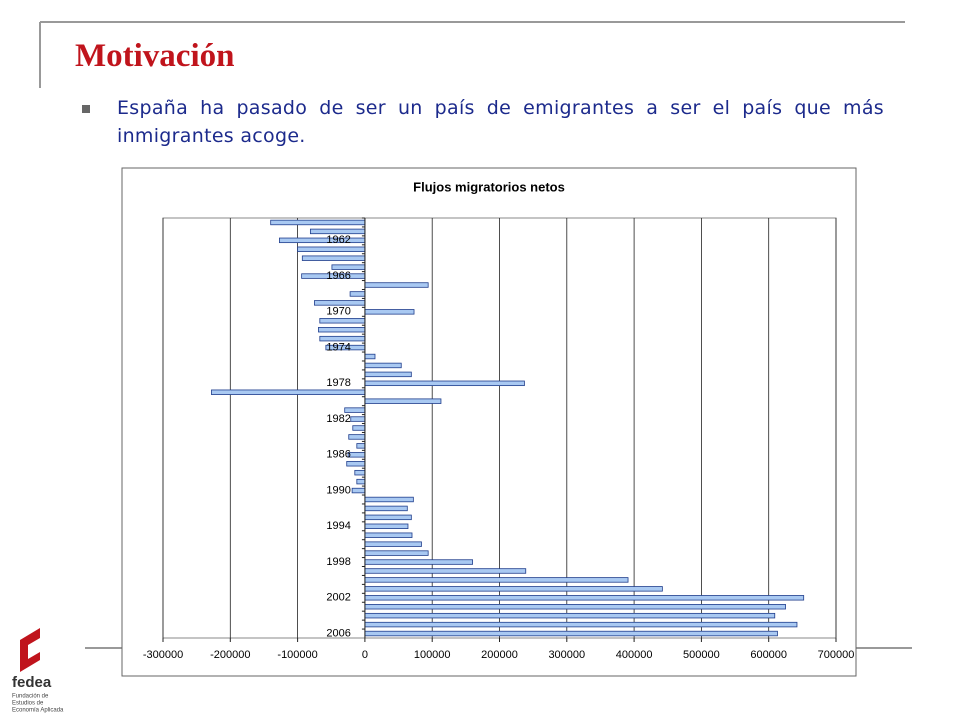 The width and height of the screenshot is (960, 720). Describe the element at coordinates (338, 312) in the screenshot. I see `y-tick-label: 1970` at that location.